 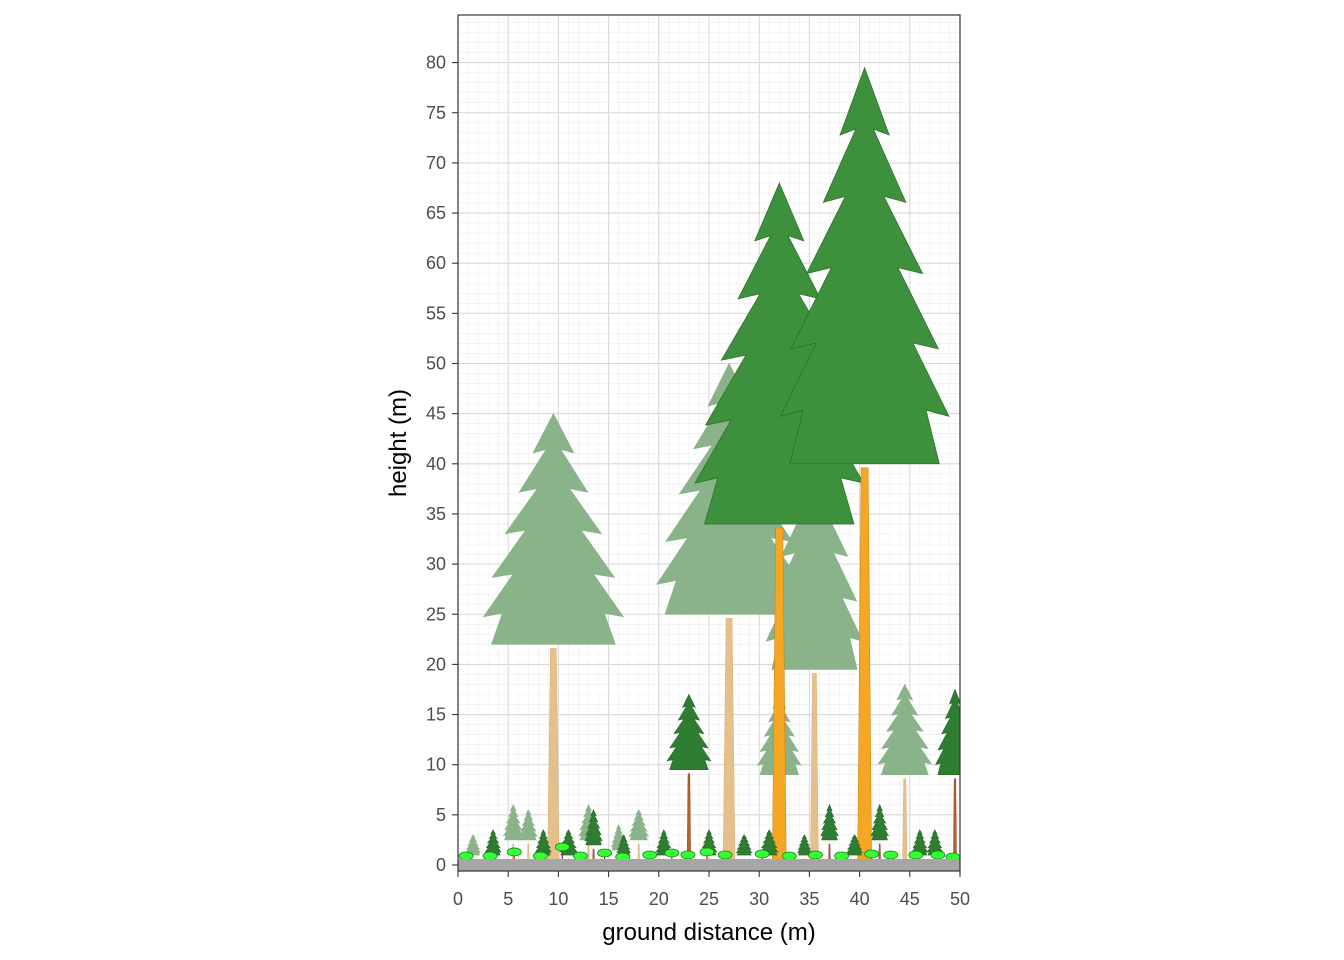 What do you see at coordinates (436, 163) in the screenshot?
I see `y-tick-label: 70` at bounding box center [436, 163].